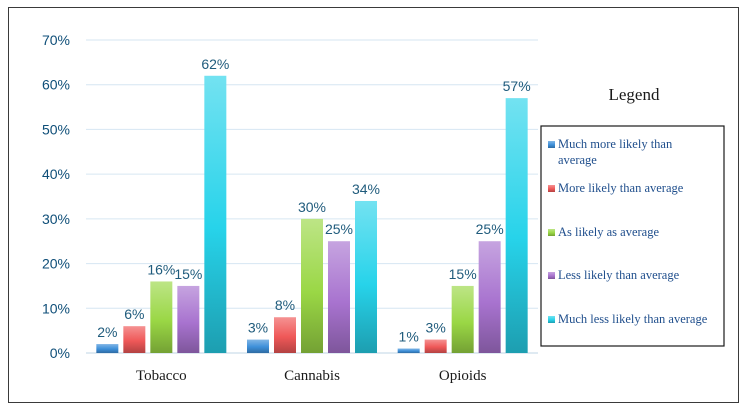 This screenshot has width=749, height=412. I want to click on y-tick-label: 10%, so click(56, 308).